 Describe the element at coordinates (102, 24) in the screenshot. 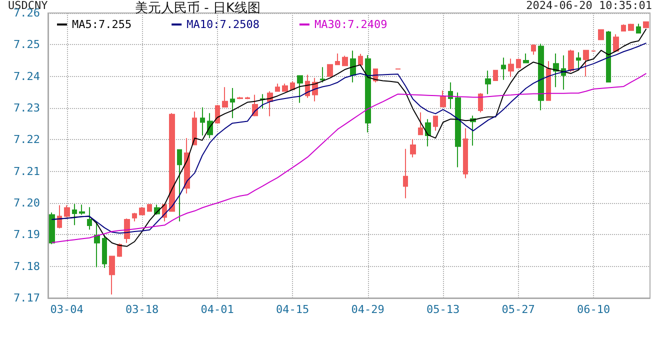

I see `legend-label: MA5:7.255` at that location.